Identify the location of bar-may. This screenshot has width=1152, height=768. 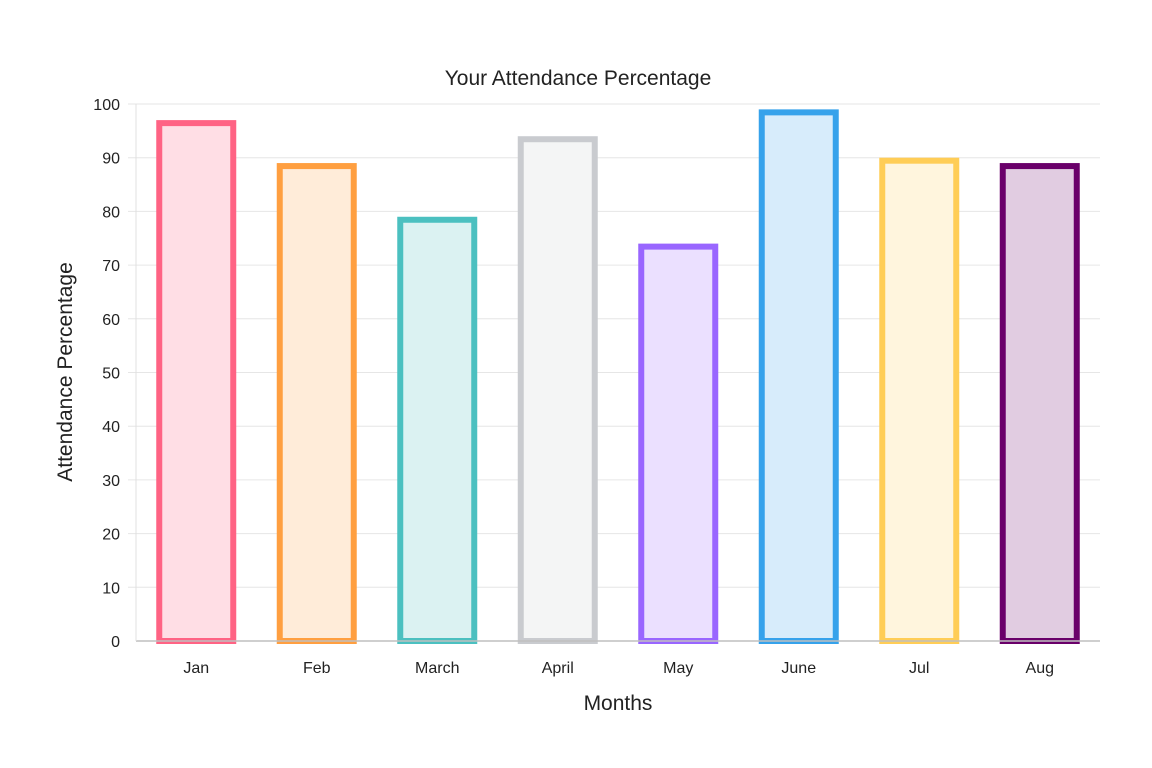
(678, 443).